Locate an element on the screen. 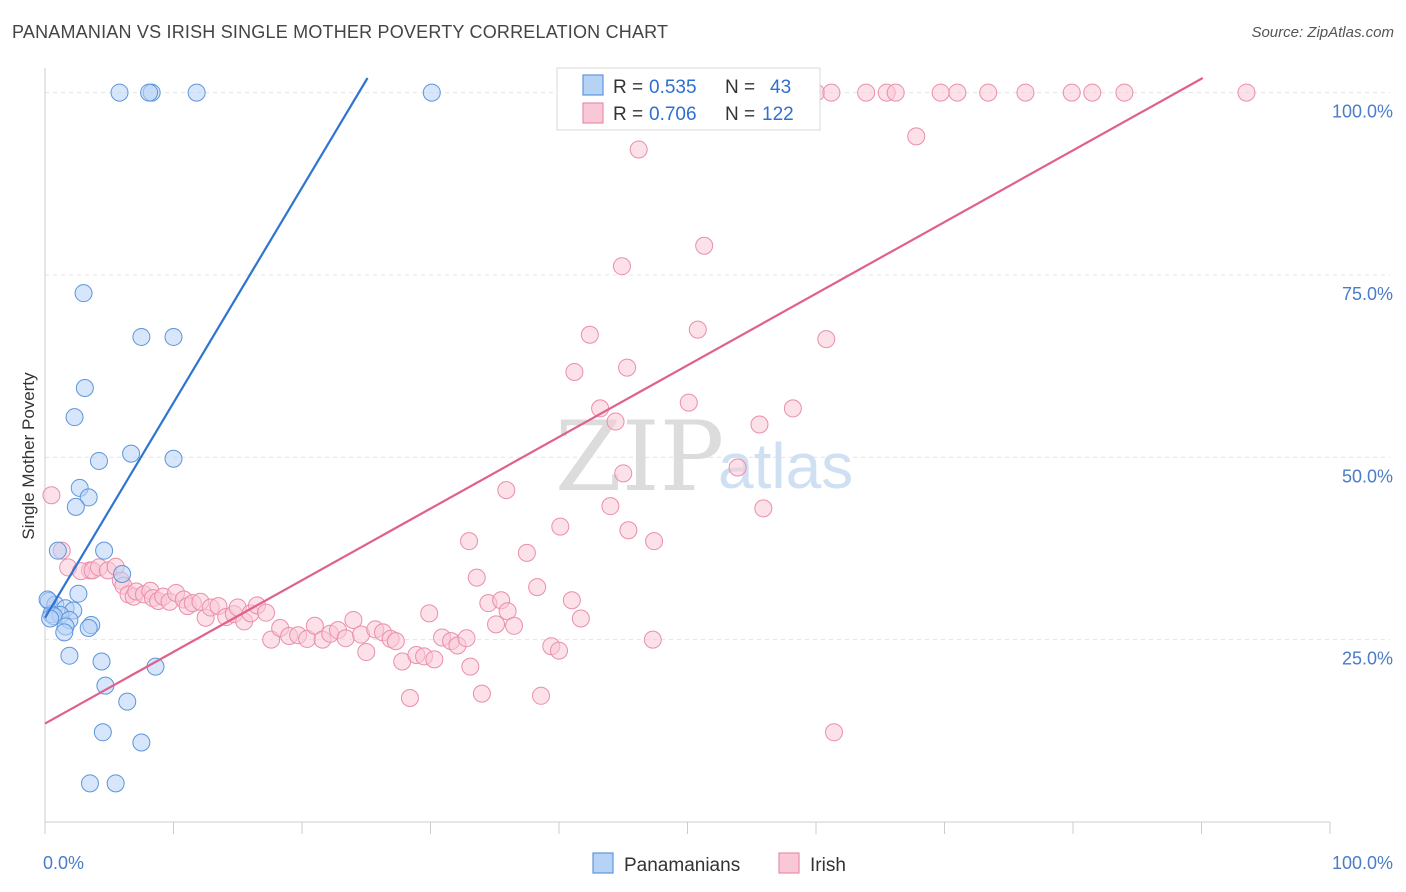  source-credit: Source: ZipAtlas.com is located at coordinates (1322, 32).